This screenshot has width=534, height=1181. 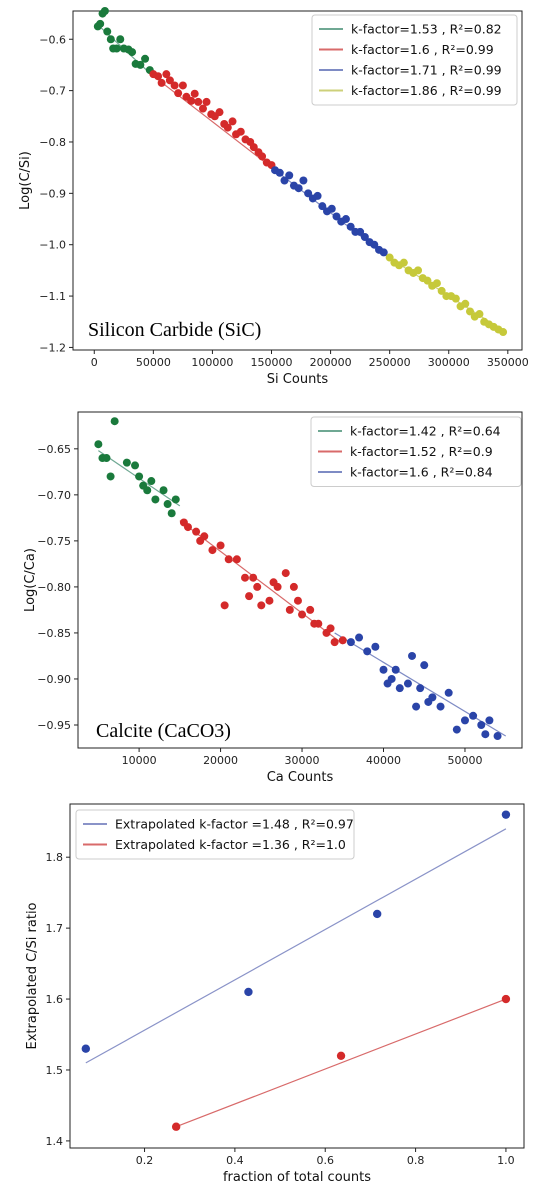 What do you see at coordinates (54, 449) in the screenshot?
I see `y-tick-label: −0.65` at bounding box center [54, 449].